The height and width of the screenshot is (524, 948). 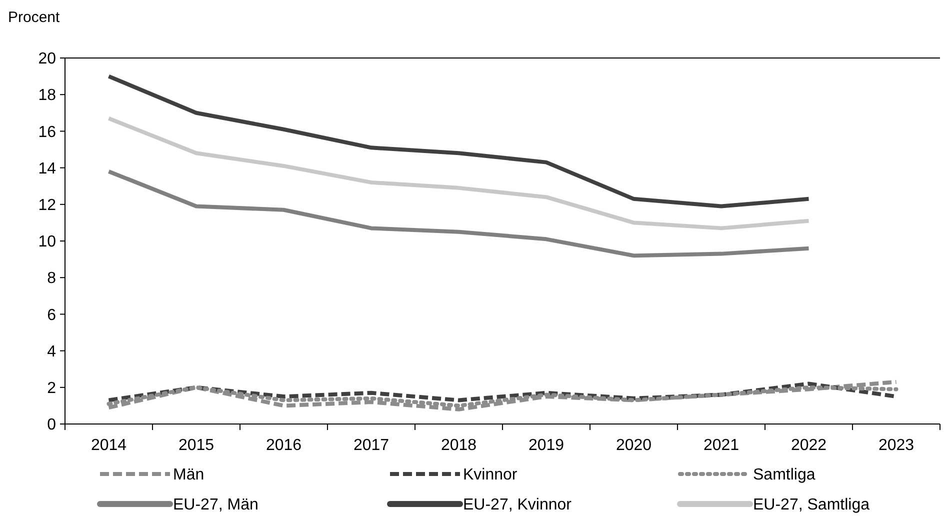 What do you see at coordinates (51, 315) in the screenshot?
I see `y-tick-label: 6` at bounding box center [51, 315].